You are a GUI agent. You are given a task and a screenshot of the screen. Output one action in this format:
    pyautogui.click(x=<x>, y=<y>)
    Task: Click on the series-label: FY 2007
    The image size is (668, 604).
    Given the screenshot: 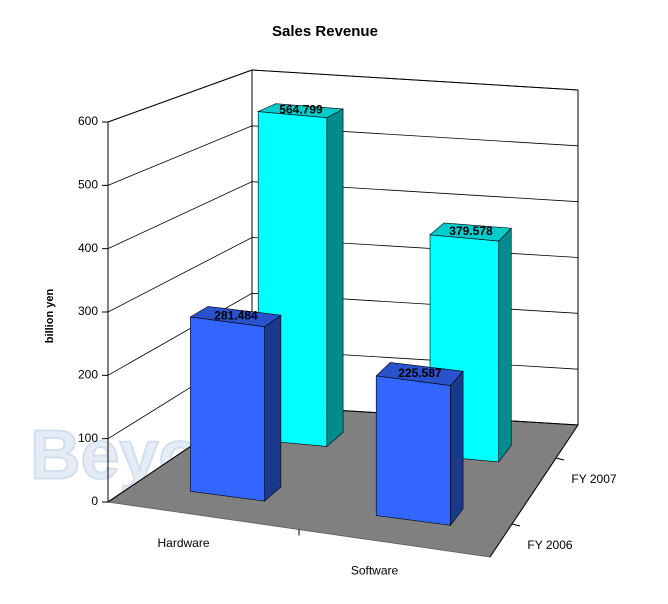 What is the action you would take?
    pyautogui.click(x=593, y=479)
    